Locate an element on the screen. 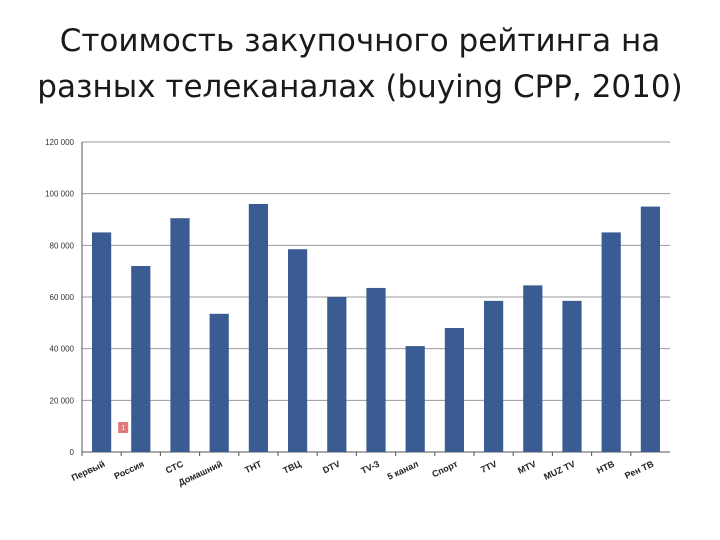  marker-box is located at coordinates (123, 427).